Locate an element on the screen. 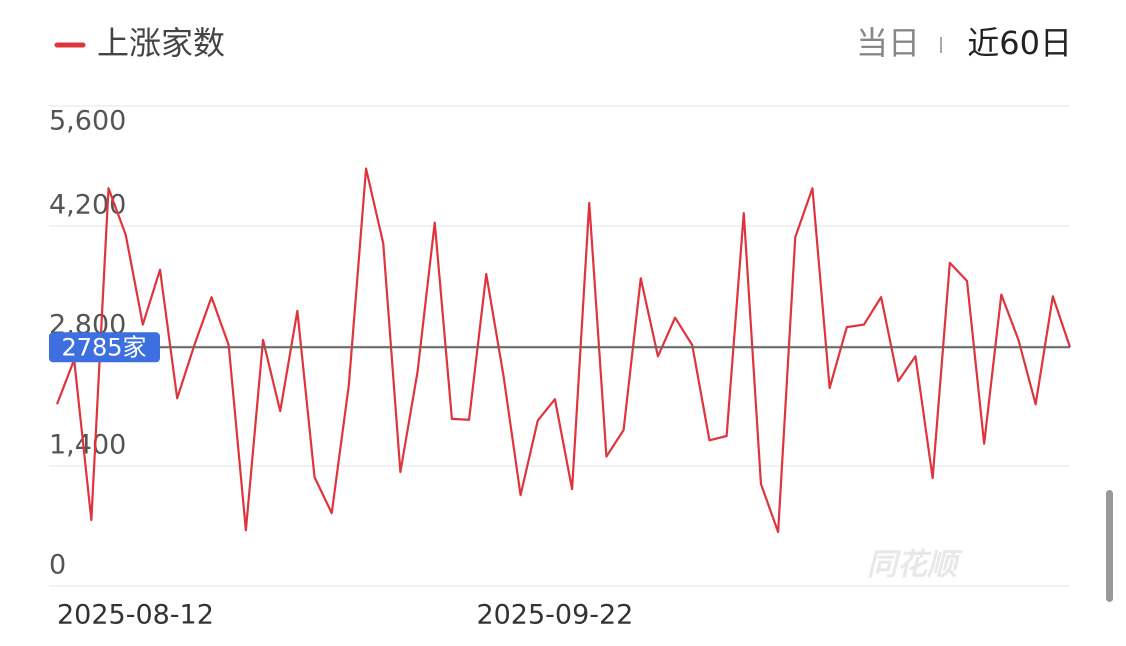  reference-badge is located at coordinates (104, 347).